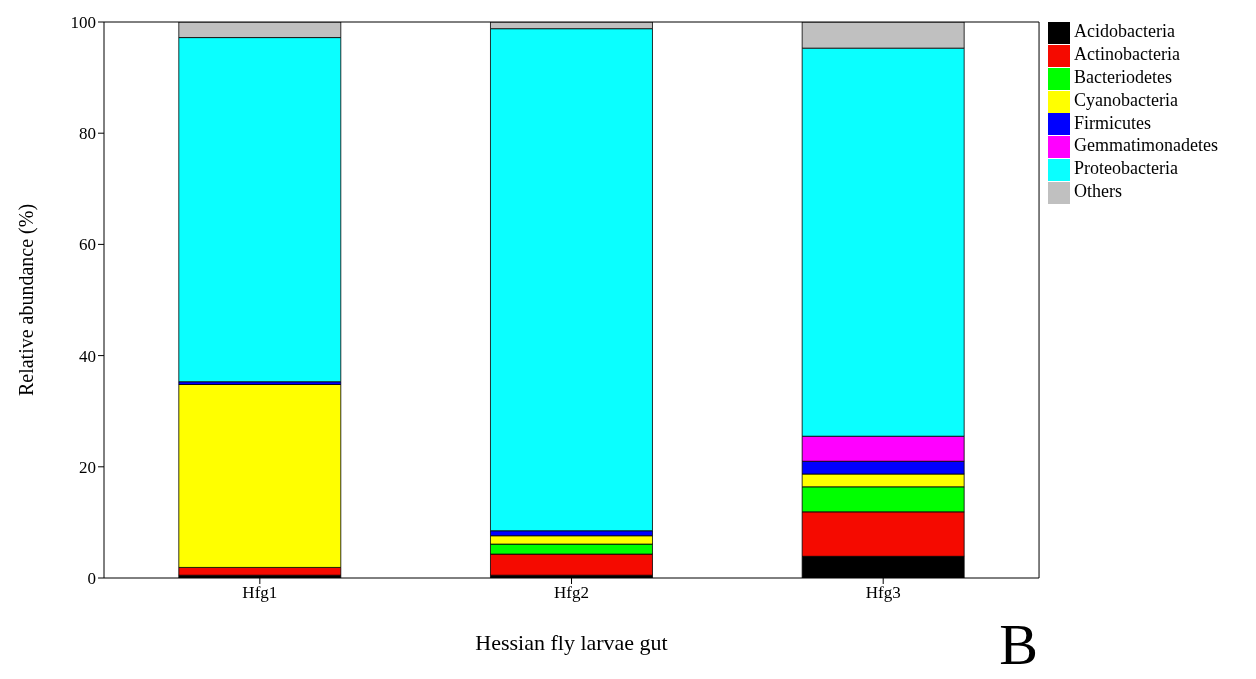 The width and height of the screenshot is (1256, 679). Describe the element at coordinates (1098, 191) in the screenshot. I see `legend-label: Others` at that location.